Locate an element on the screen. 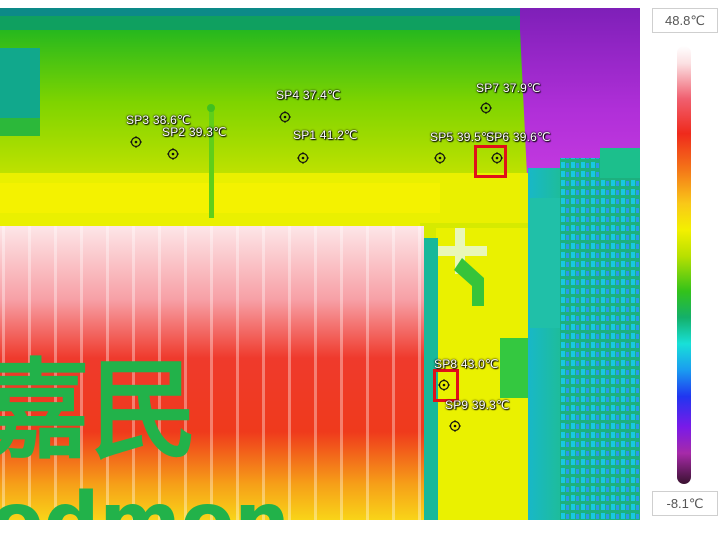 The height and width of the screenshot is (555, 720). spot-label-sp8: SP8 43.0℃ is located at coordinates (466, 364).